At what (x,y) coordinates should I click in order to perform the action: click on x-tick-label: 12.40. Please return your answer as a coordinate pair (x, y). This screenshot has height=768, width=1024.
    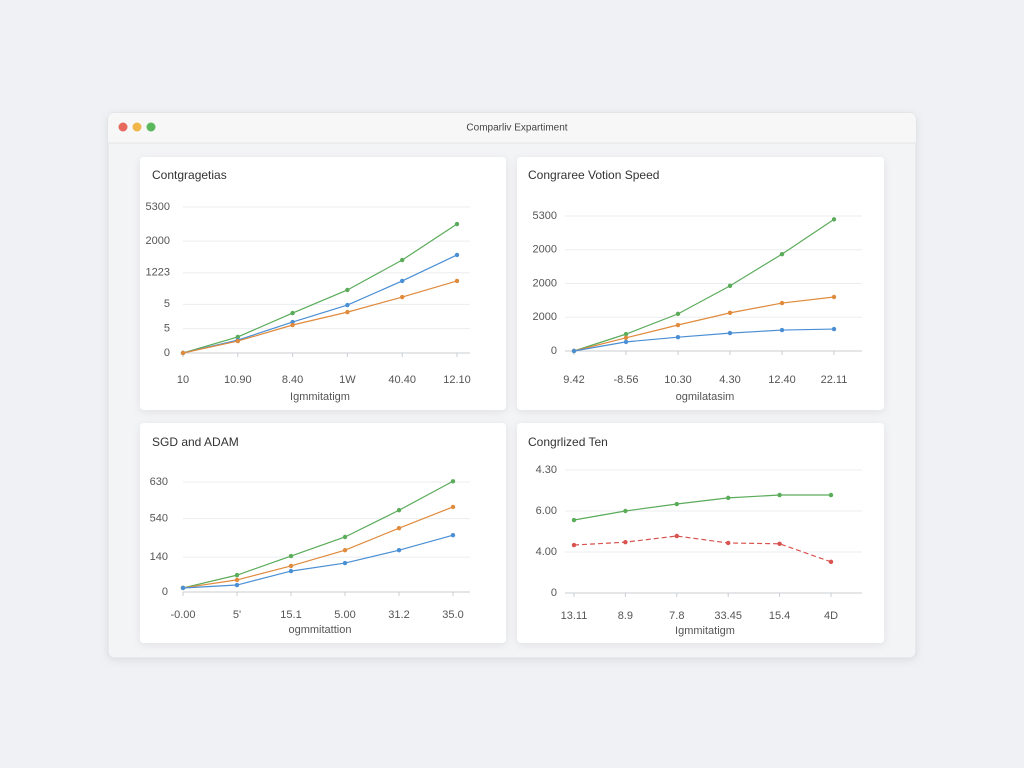
    Looking at the image, I should click on (782, 380).